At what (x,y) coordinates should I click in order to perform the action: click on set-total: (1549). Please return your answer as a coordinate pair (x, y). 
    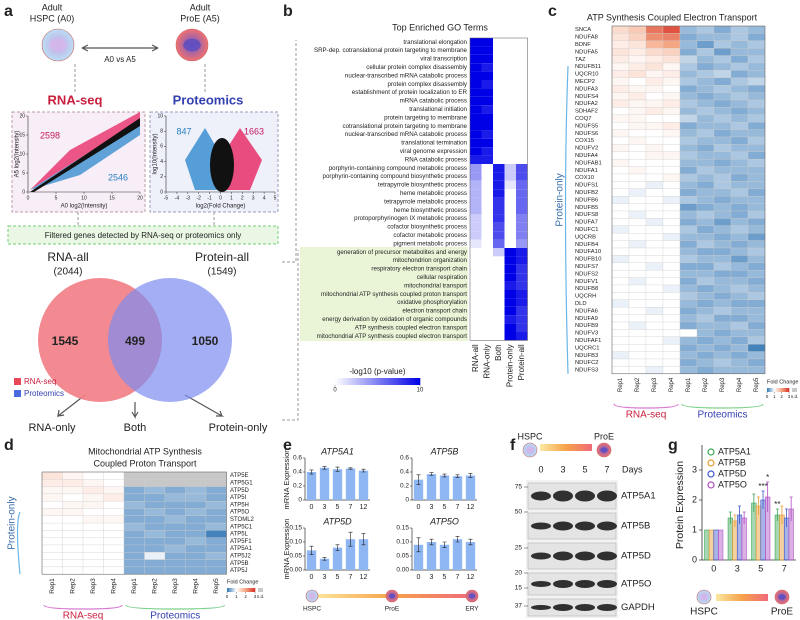
    Looking at the image, I should click on (222, 272).